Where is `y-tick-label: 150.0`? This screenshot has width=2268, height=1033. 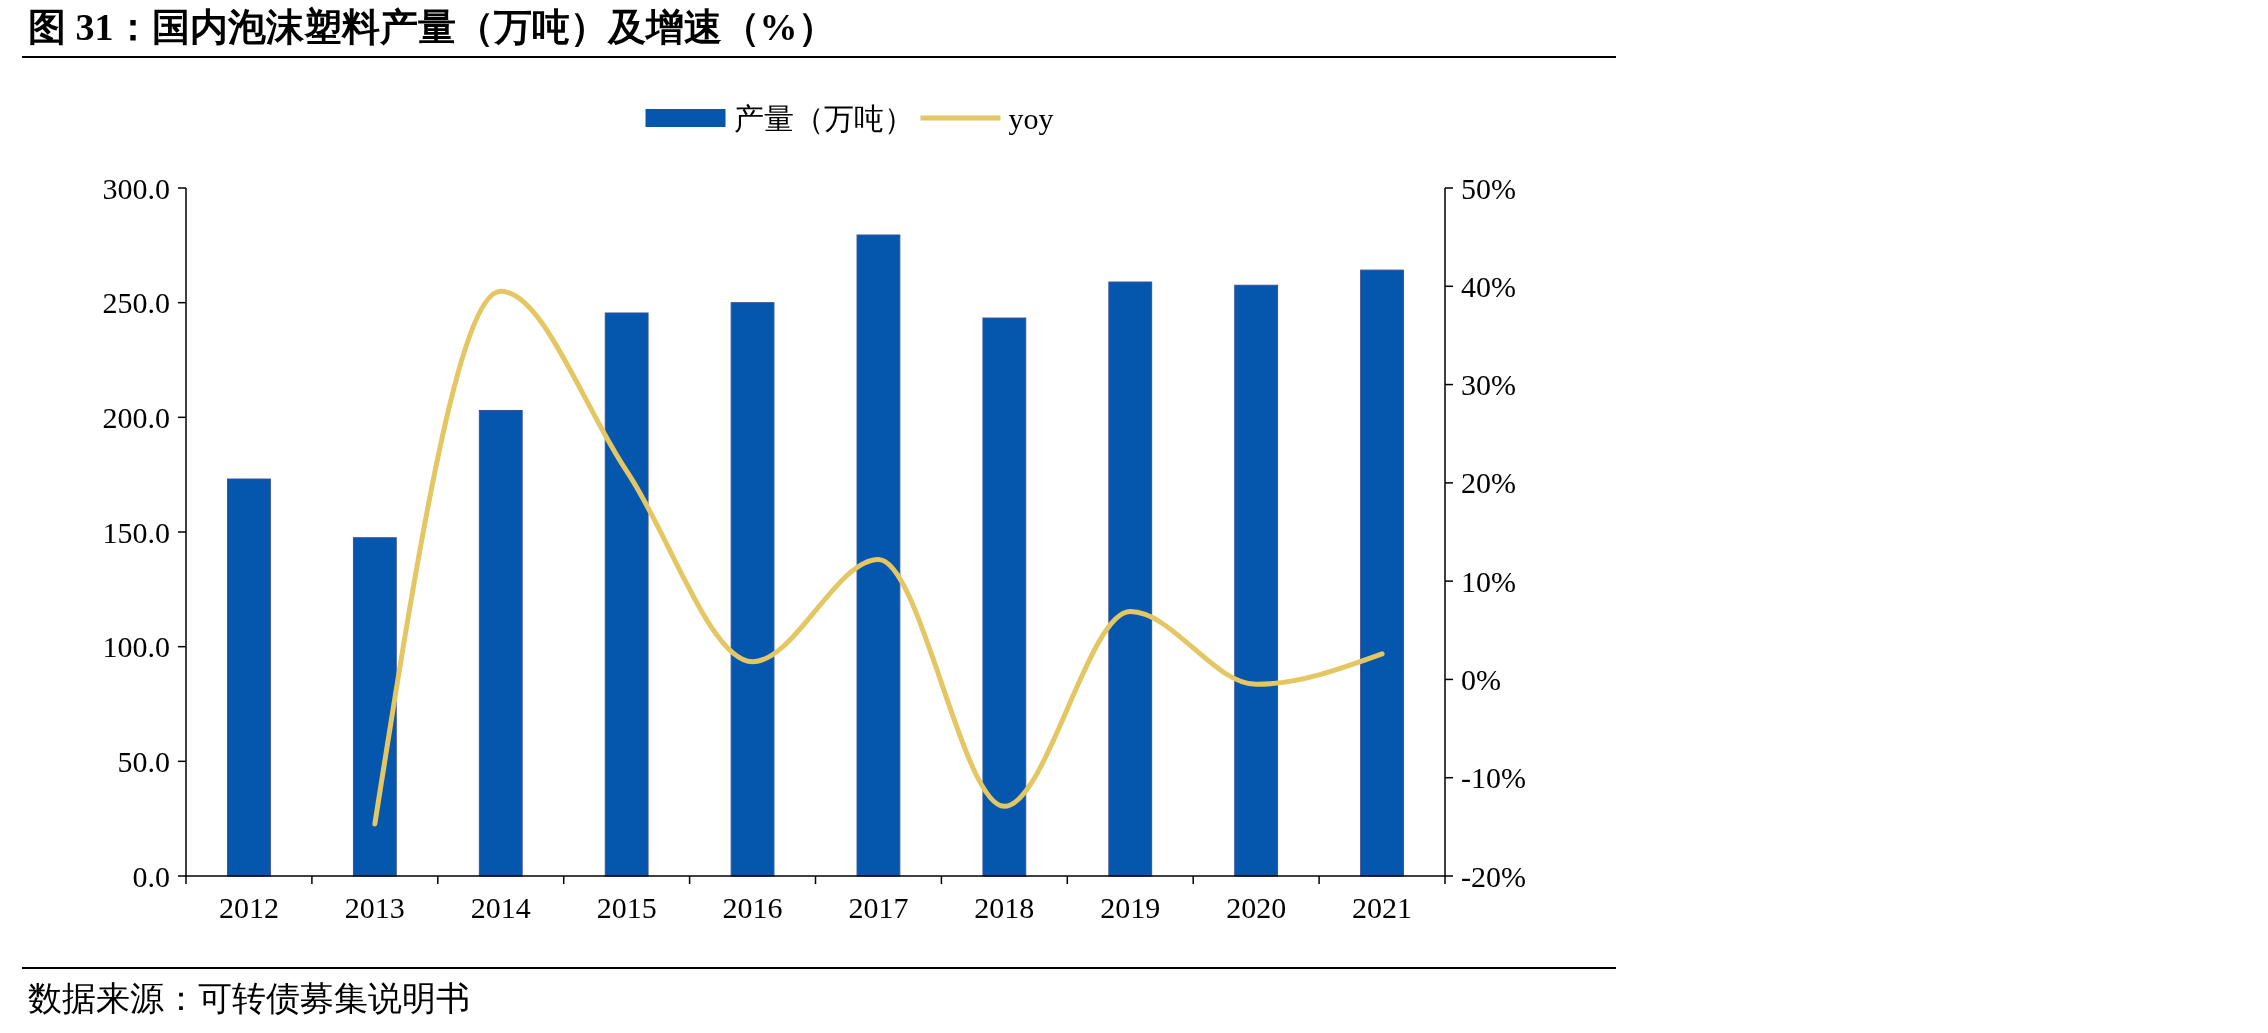
y-tick-label: 150.0 is located at coordinates (136, 532).